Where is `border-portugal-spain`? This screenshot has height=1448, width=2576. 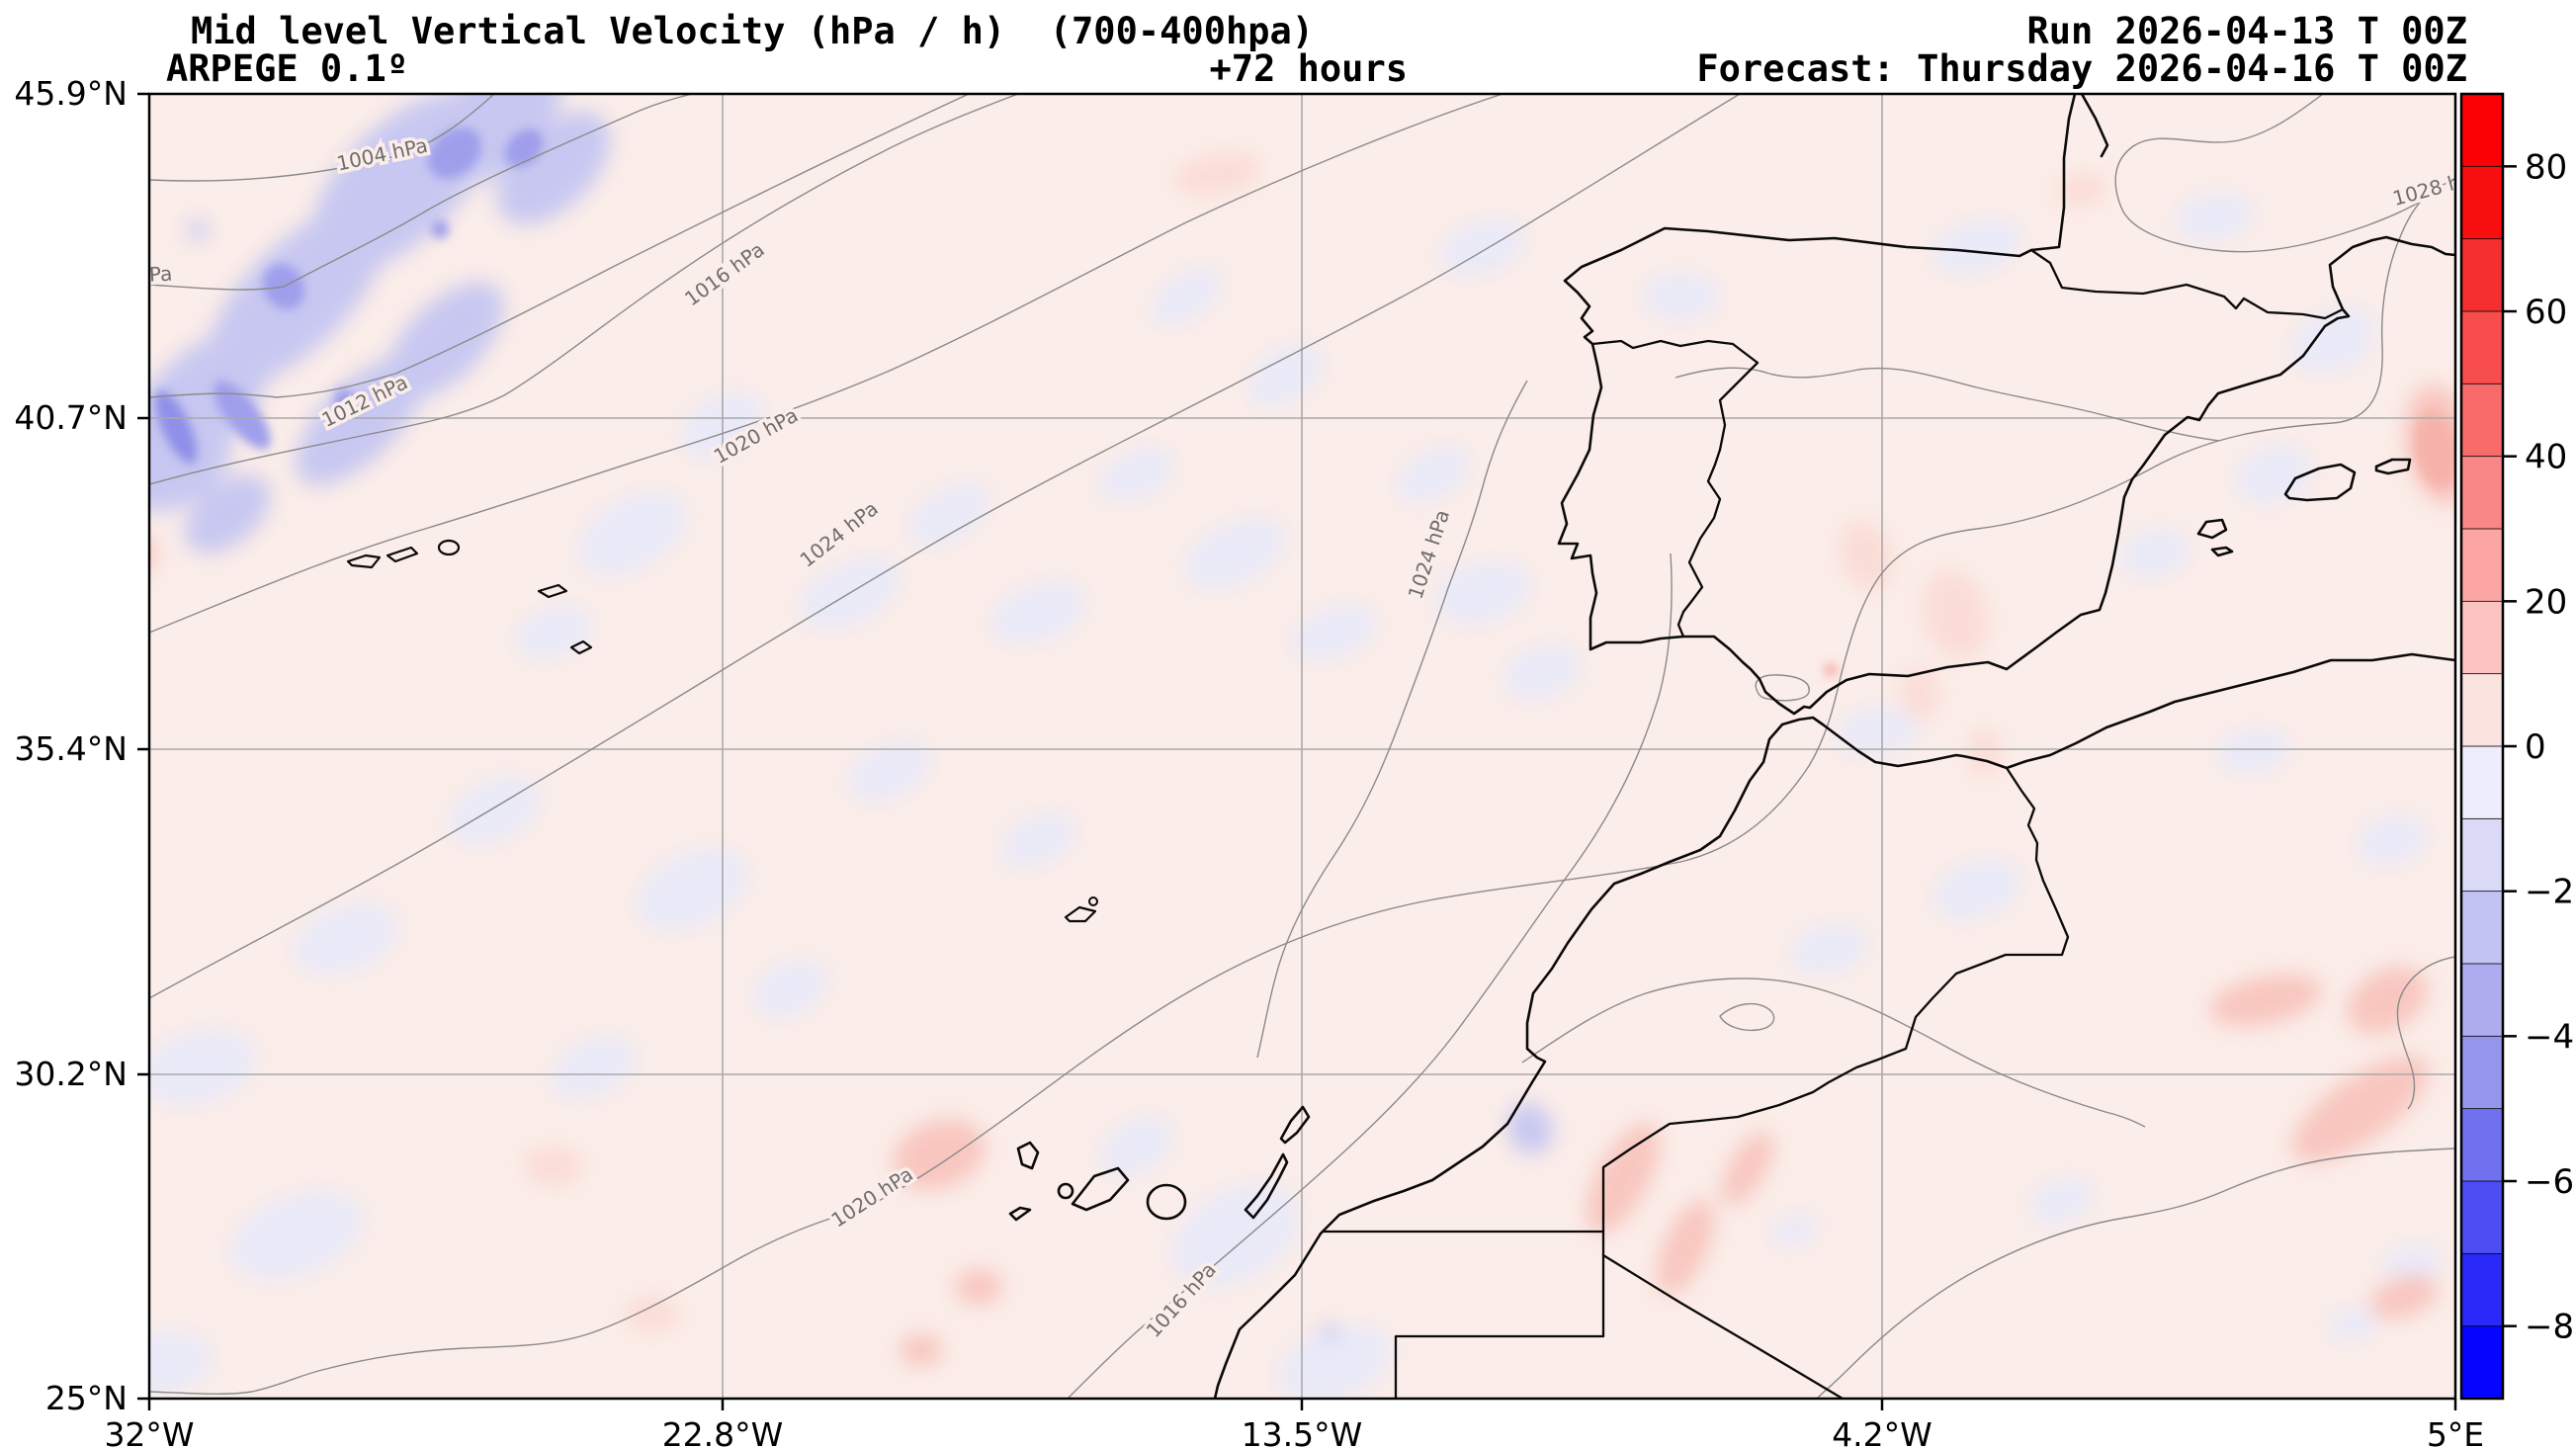
border-portugal-spain is located at coordinates (1675, 489).